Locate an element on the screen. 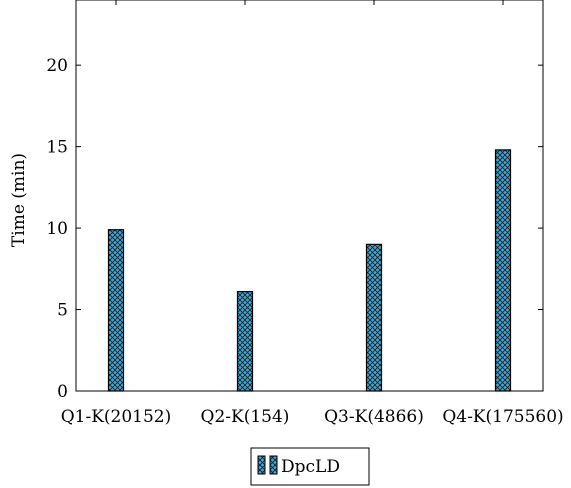  y-tick-label: 5 is located at coordinates (62, 311).